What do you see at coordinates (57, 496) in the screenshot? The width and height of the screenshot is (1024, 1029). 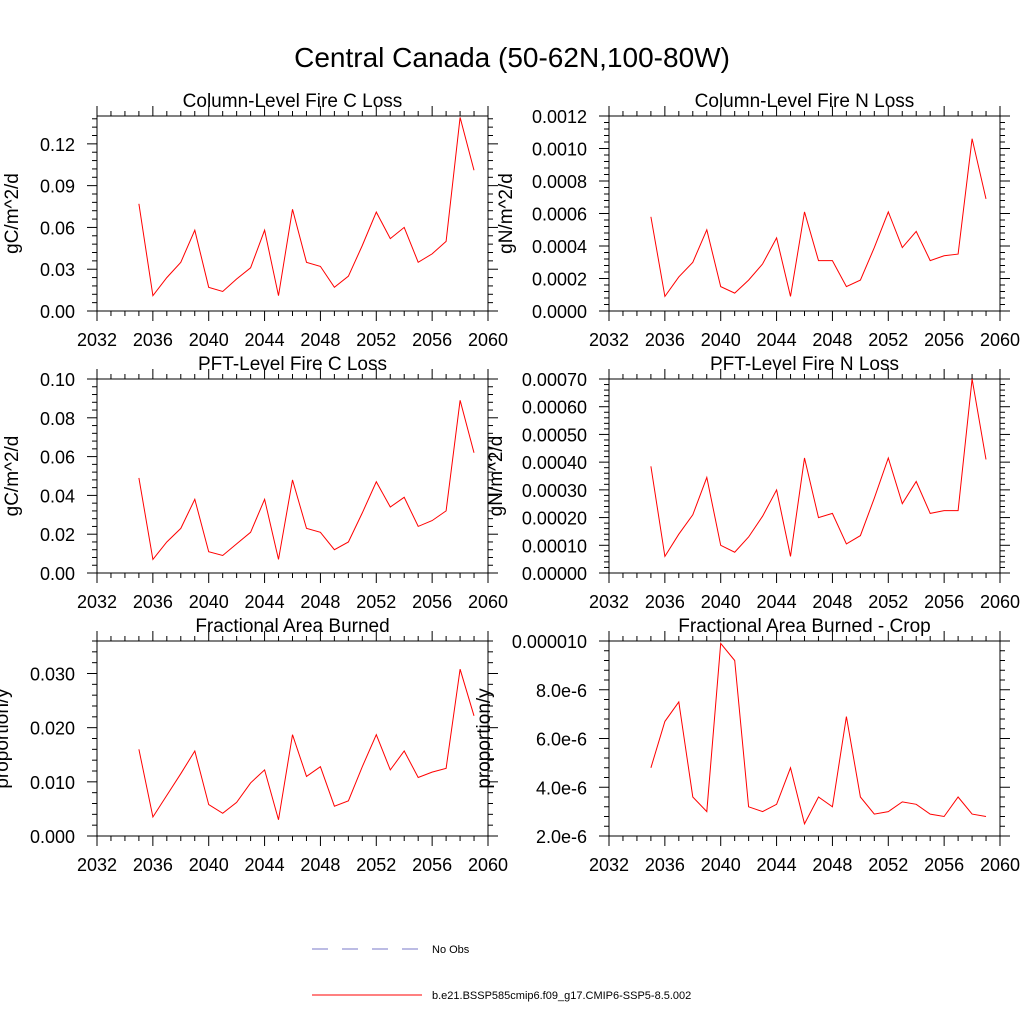 I see `y-tick-label: 0.04` at bounding box center [57, 496].